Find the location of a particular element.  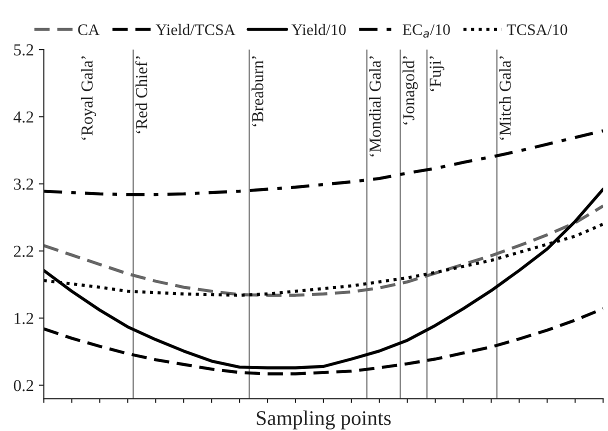

x-axis-title: Sampling points is located at coordinates (323, 420).